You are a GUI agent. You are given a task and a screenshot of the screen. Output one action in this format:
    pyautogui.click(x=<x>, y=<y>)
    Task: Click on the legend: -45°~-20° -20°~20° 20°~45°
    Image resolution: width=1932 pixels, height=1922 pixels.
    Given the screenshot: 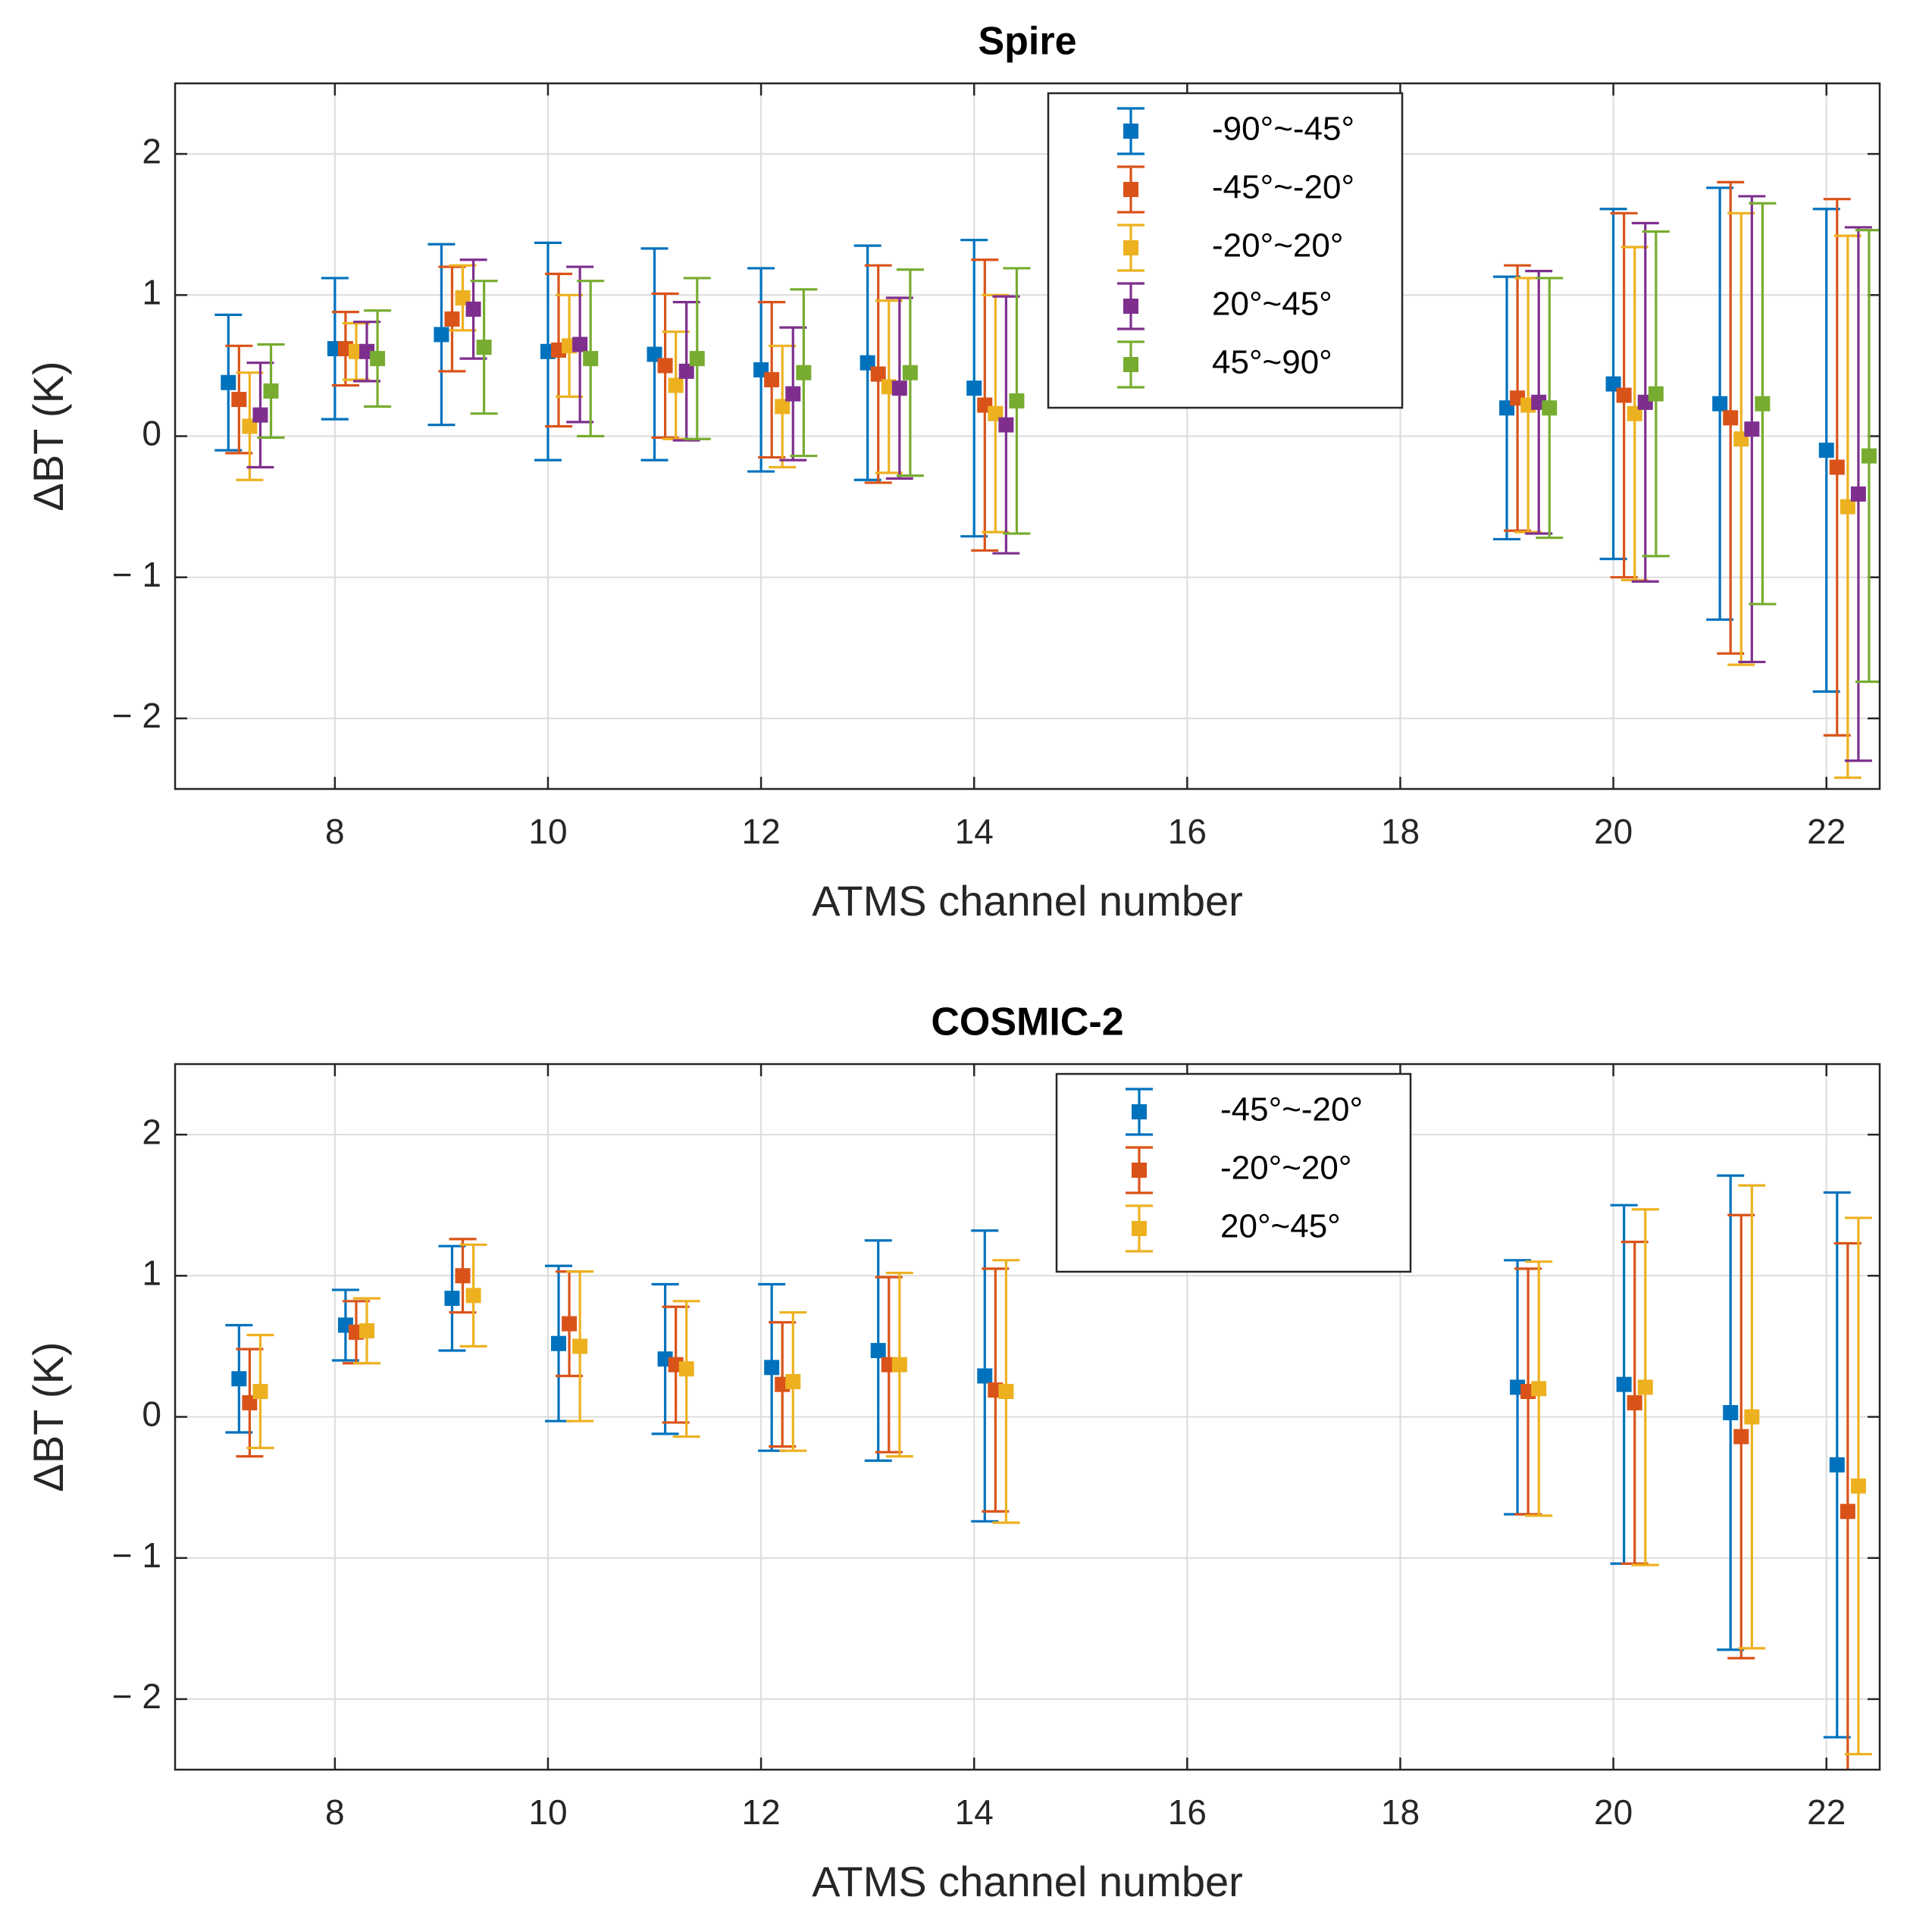 What is the action you would take?
    pyautogui.click(x=1233, y=1172)
    